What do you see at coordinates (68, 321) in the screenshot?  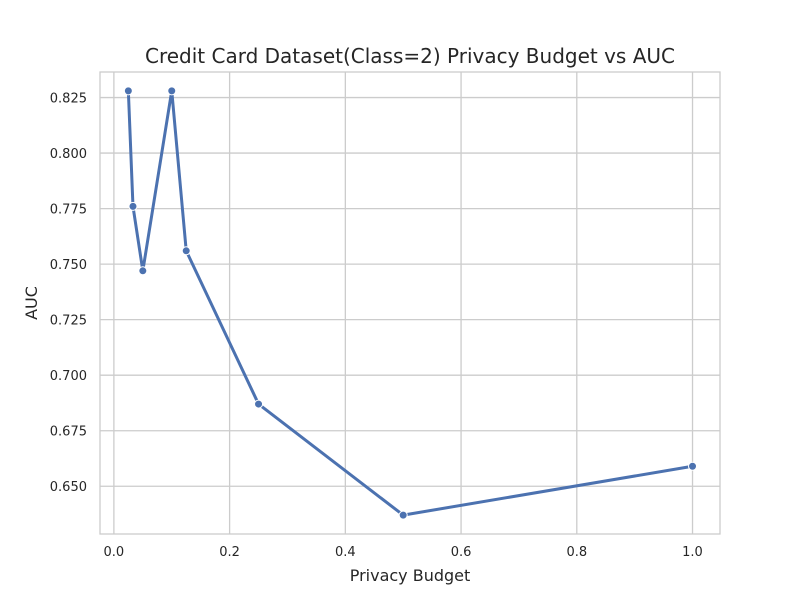 I see `y-tick-label: 0.725` at bounding box center [68, 321].